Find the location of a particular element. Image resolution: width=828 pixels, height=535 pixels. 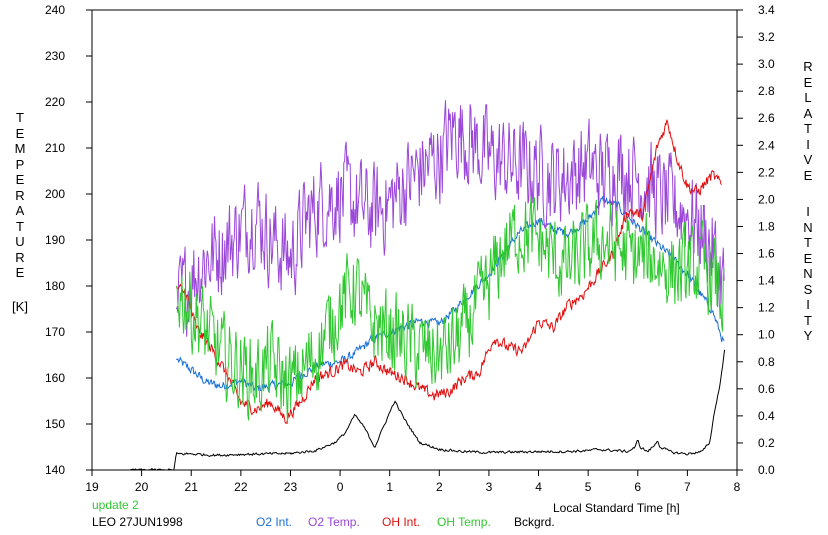

y-axis-left-letter: P is located at coordinates (20, 164).